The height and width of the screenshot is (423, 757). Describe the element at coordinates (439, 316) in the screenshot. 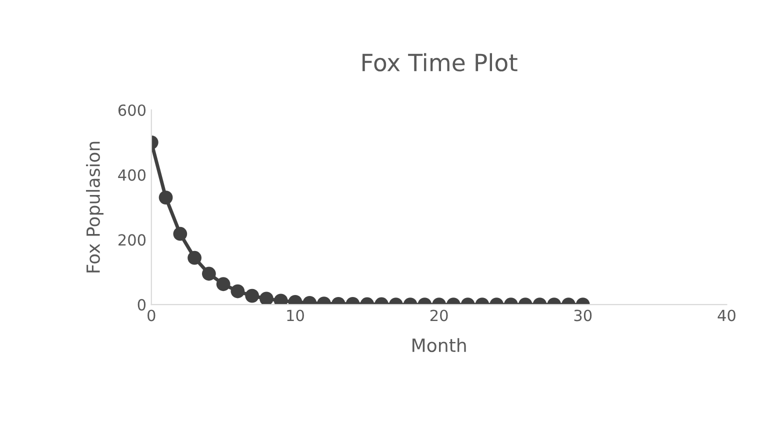

I see `x-tick-label: 20` at that location.